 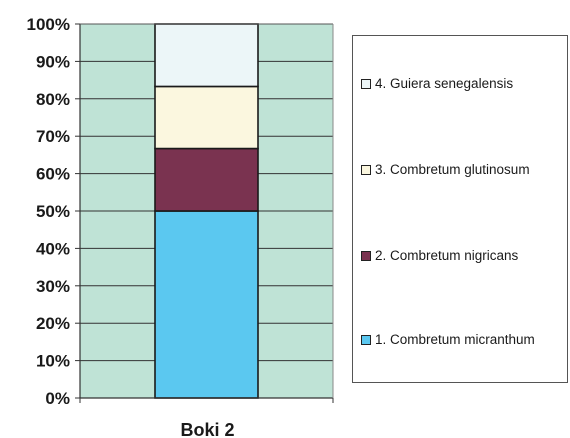 What do you see at coordinates (53, 361) in the screenshot?
I see `y-tick-label: 10%` at bounding box center [53, 361].